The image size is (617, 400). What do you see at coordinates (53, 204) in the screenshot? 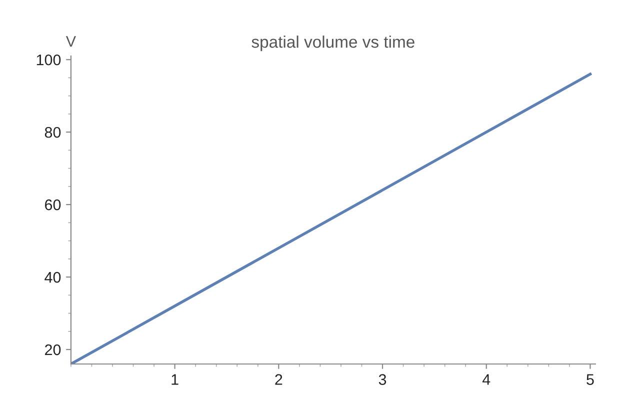
I see `y-tick-label: 60` at bounding box center [53, 204].